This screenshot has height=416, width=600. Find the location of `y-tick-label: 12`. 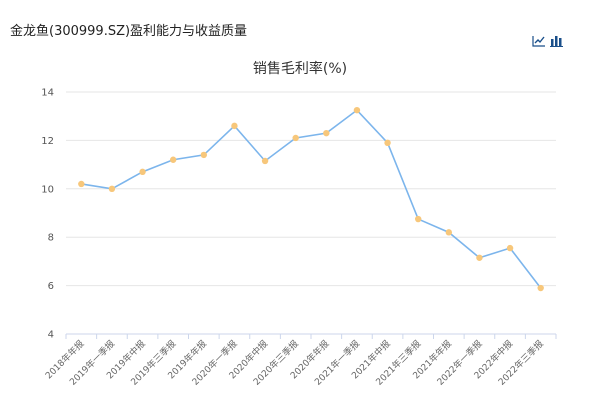

y-tick-label: 12 is located at coordinates (47, 141).